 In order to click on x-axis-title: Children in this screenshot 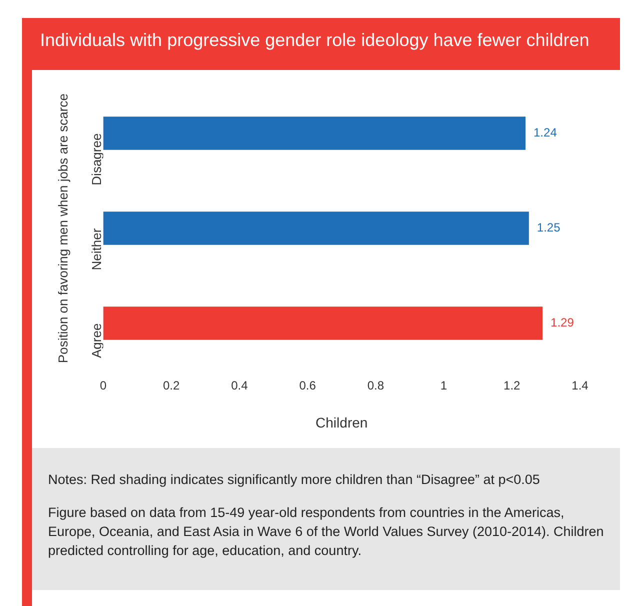, I will do `click(342, 422)`.